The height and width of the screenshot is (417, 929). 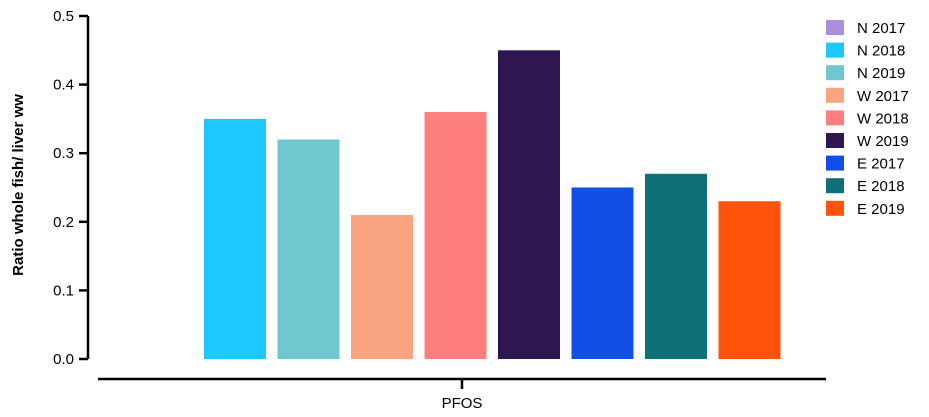 What do you see at coordinates (18, 185) in the screenshot?
I see `y-axis-title: Ratio whole fish/ liver ww` at bounding box center [18, 185].